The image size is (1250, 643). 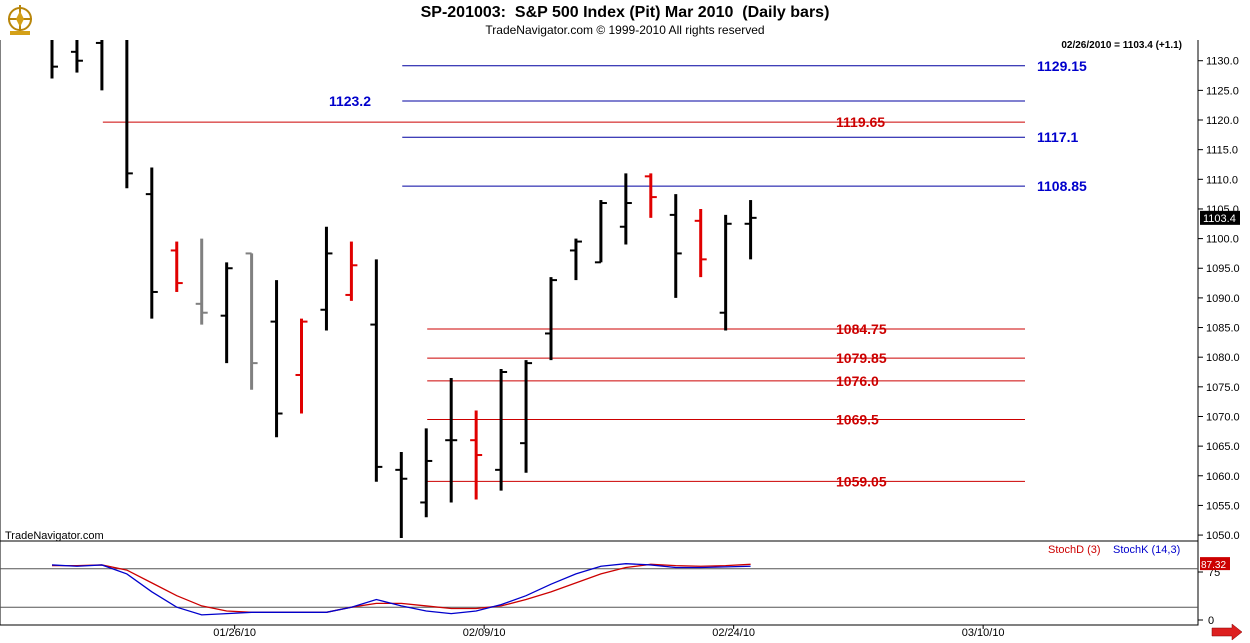 I want to click on level-label: 1076.0, so click(x=857, y=381).